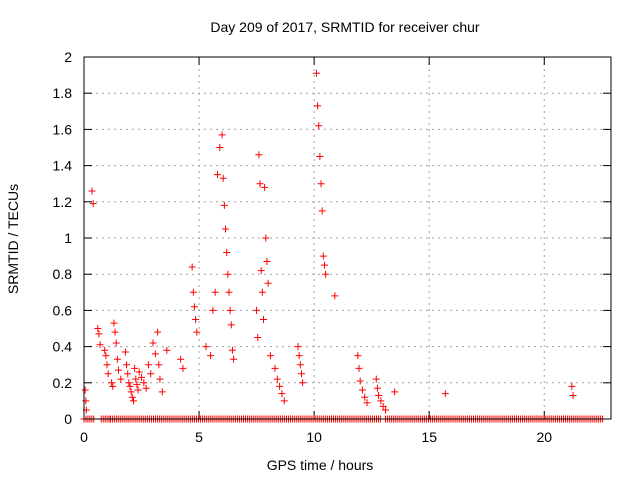 The image size is (640, 480). I want to click on y-tick-label: 1.8, so click(63, 93).